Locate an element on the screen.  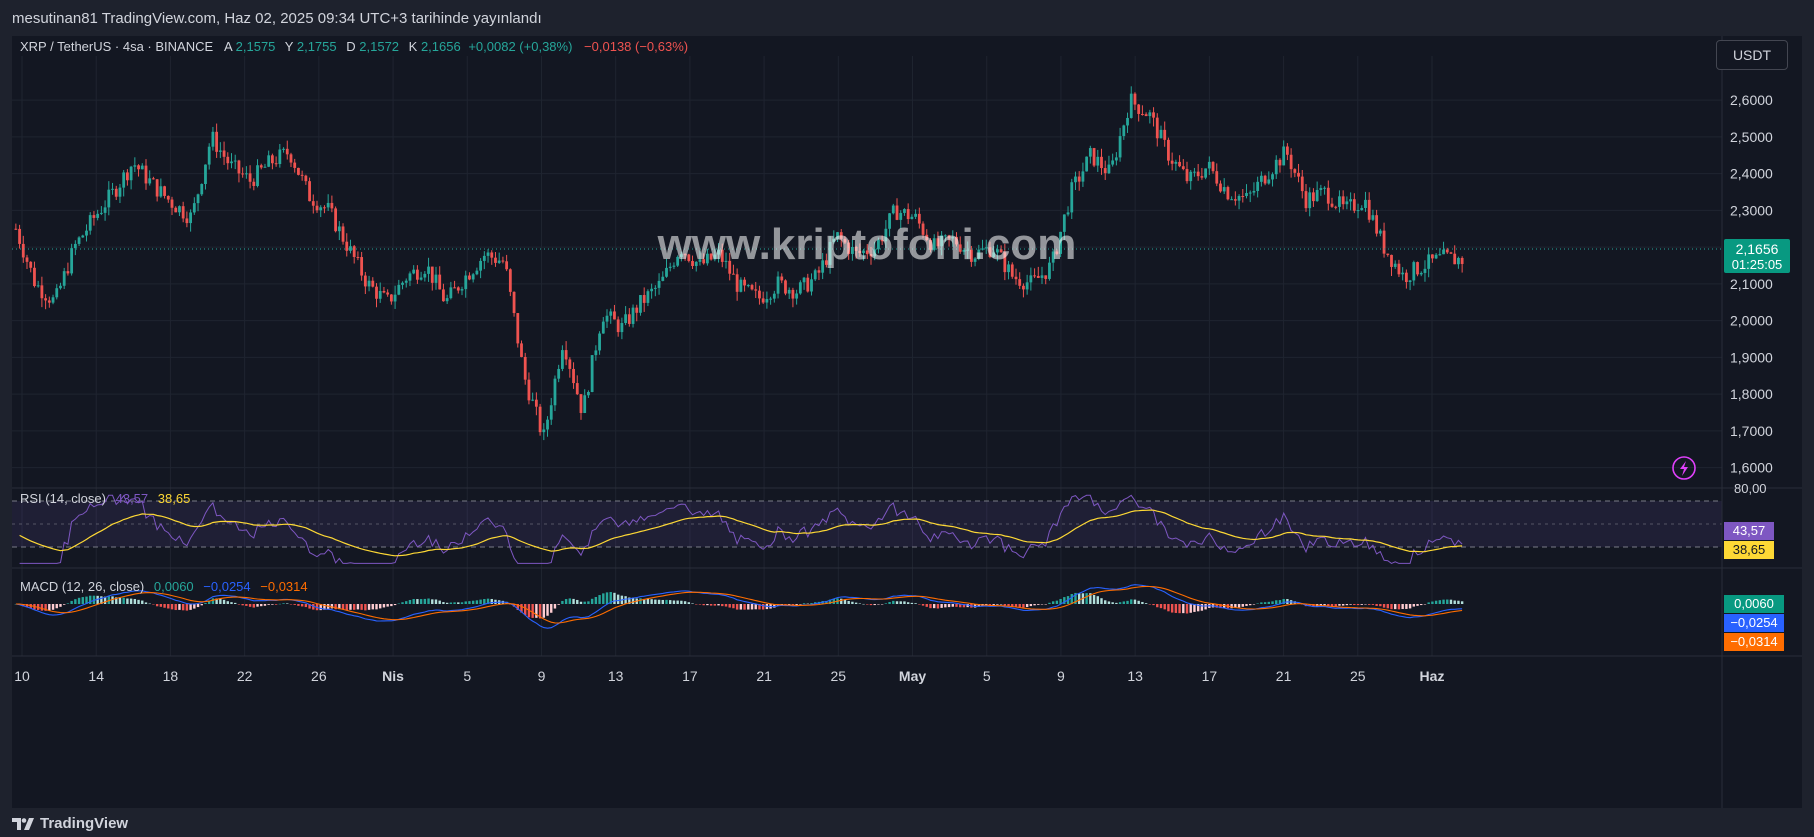
rsi-value-badge is located at coordinates (1749, 531).